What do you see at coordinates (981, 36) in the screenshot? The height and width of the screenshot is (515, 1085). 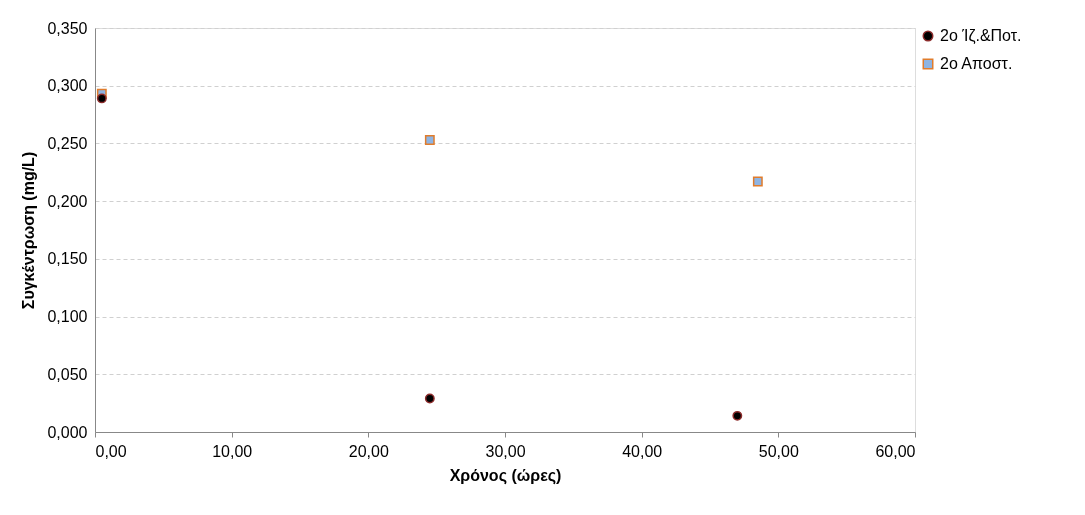 I see `legend-label: 2ο Ίζ.&Ποτ.` at bounding box center [981, 36].